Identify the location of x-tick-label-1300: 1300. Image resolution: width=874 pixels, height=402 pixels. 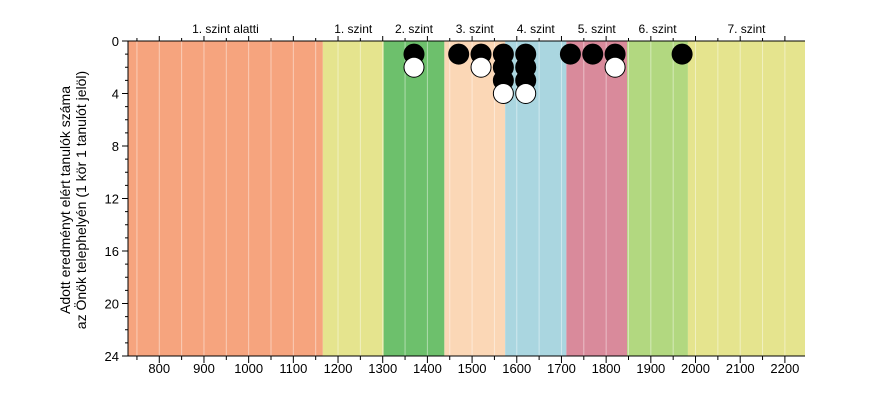
(382, 368).